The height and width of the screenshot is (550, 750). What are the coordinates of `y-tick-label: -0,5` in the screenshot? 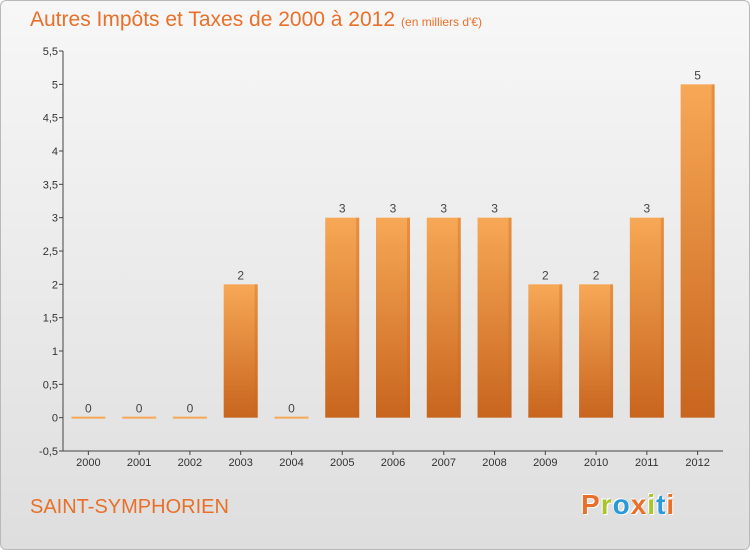 It's located at (48, 452).